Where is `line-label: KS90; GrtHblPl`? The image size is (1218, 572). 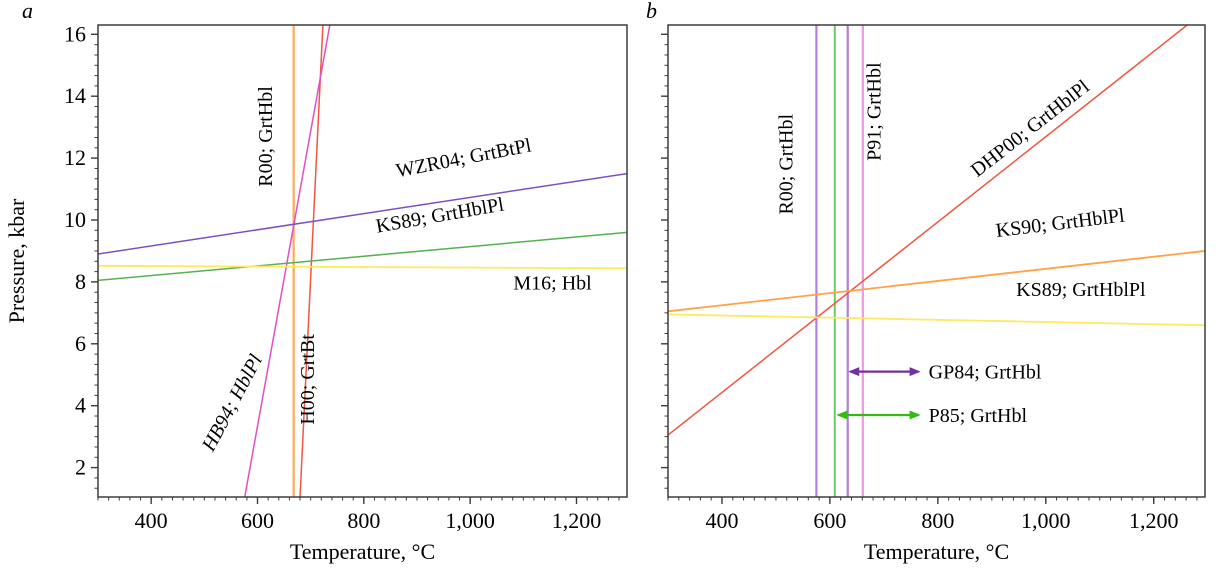 line-label: KS90; GrtHblPl is located at coordinates (1061, 223).